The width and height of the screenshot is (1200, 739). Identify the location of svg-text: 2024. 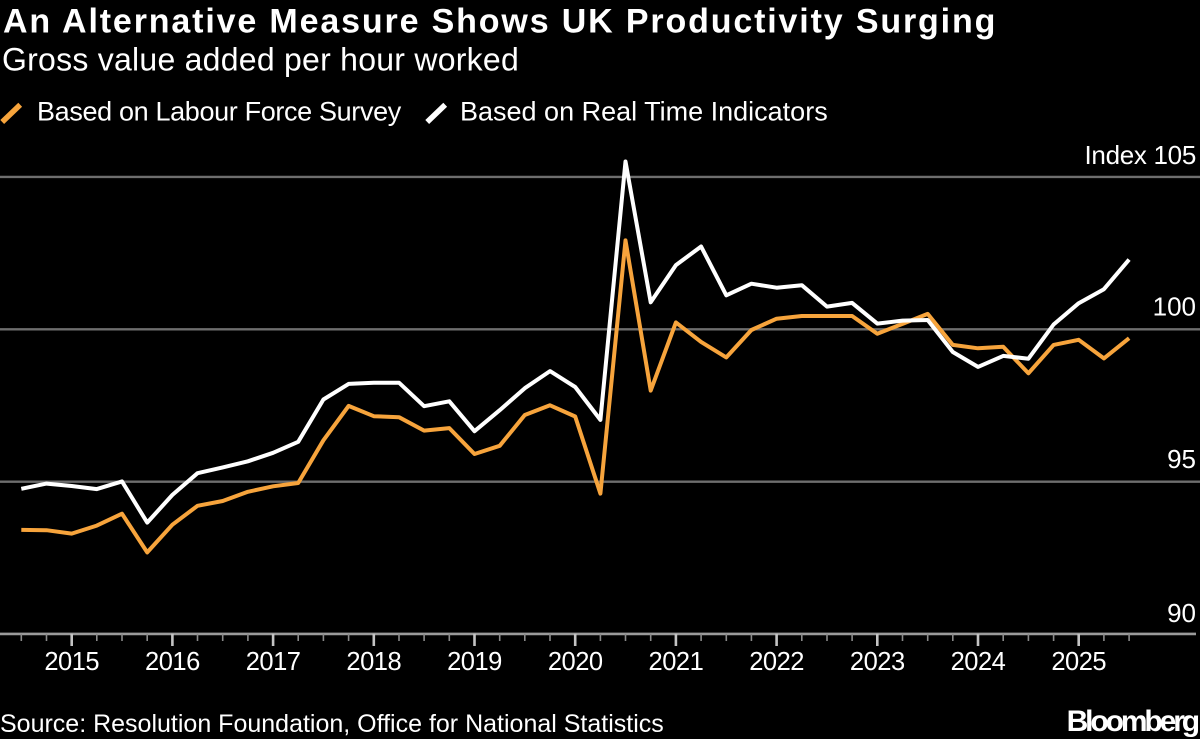
(978, 662).